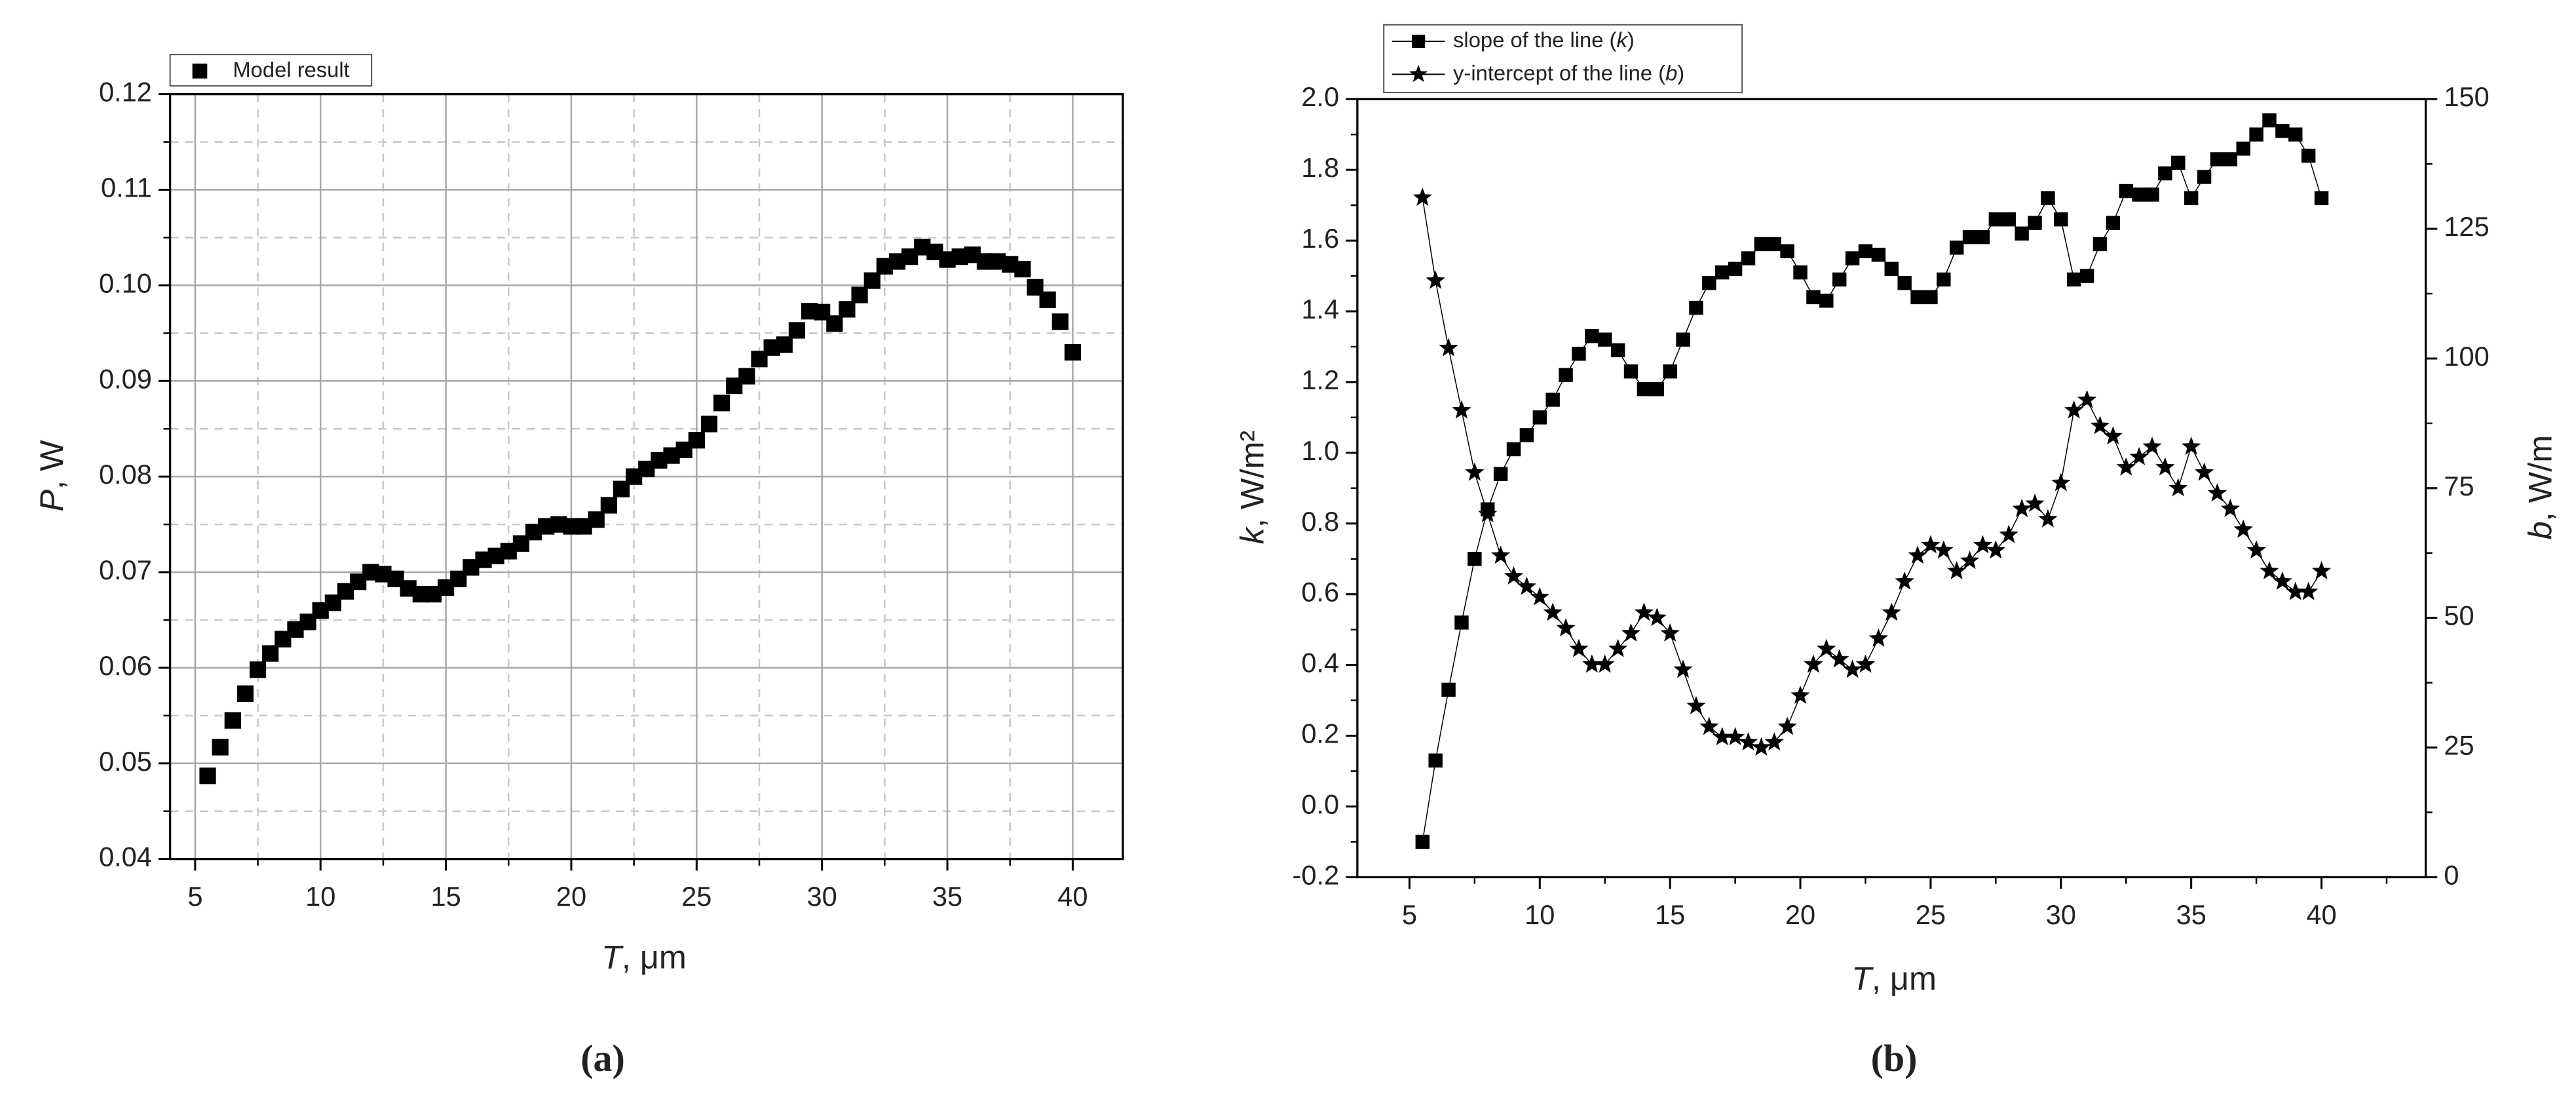 The image size is (2576, 1107). Describe the element at coordinates (696, 896) in the screenshot. I see `x-tick-label: 25` at that location.